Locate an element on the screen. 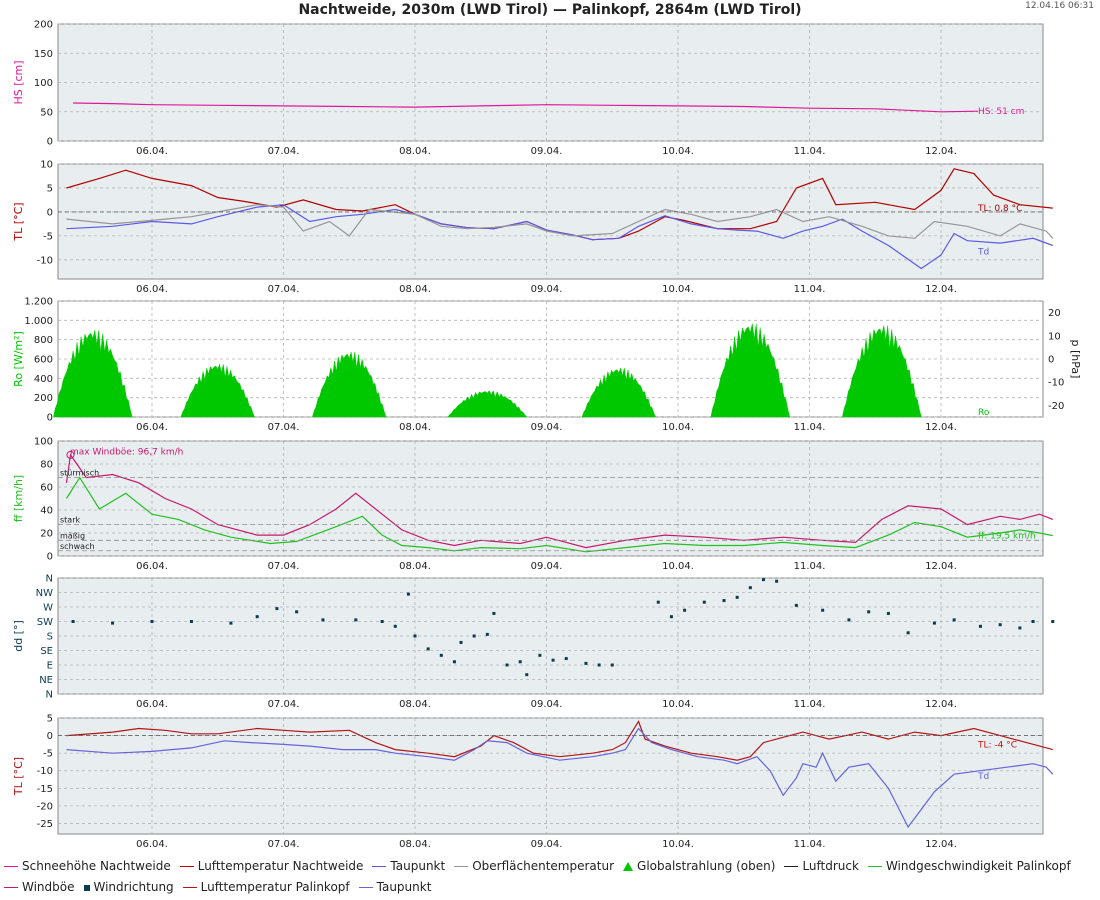 This screenshot has height=900, width=1100. y-tick-label: -5 is located at coordinates (48, 236).